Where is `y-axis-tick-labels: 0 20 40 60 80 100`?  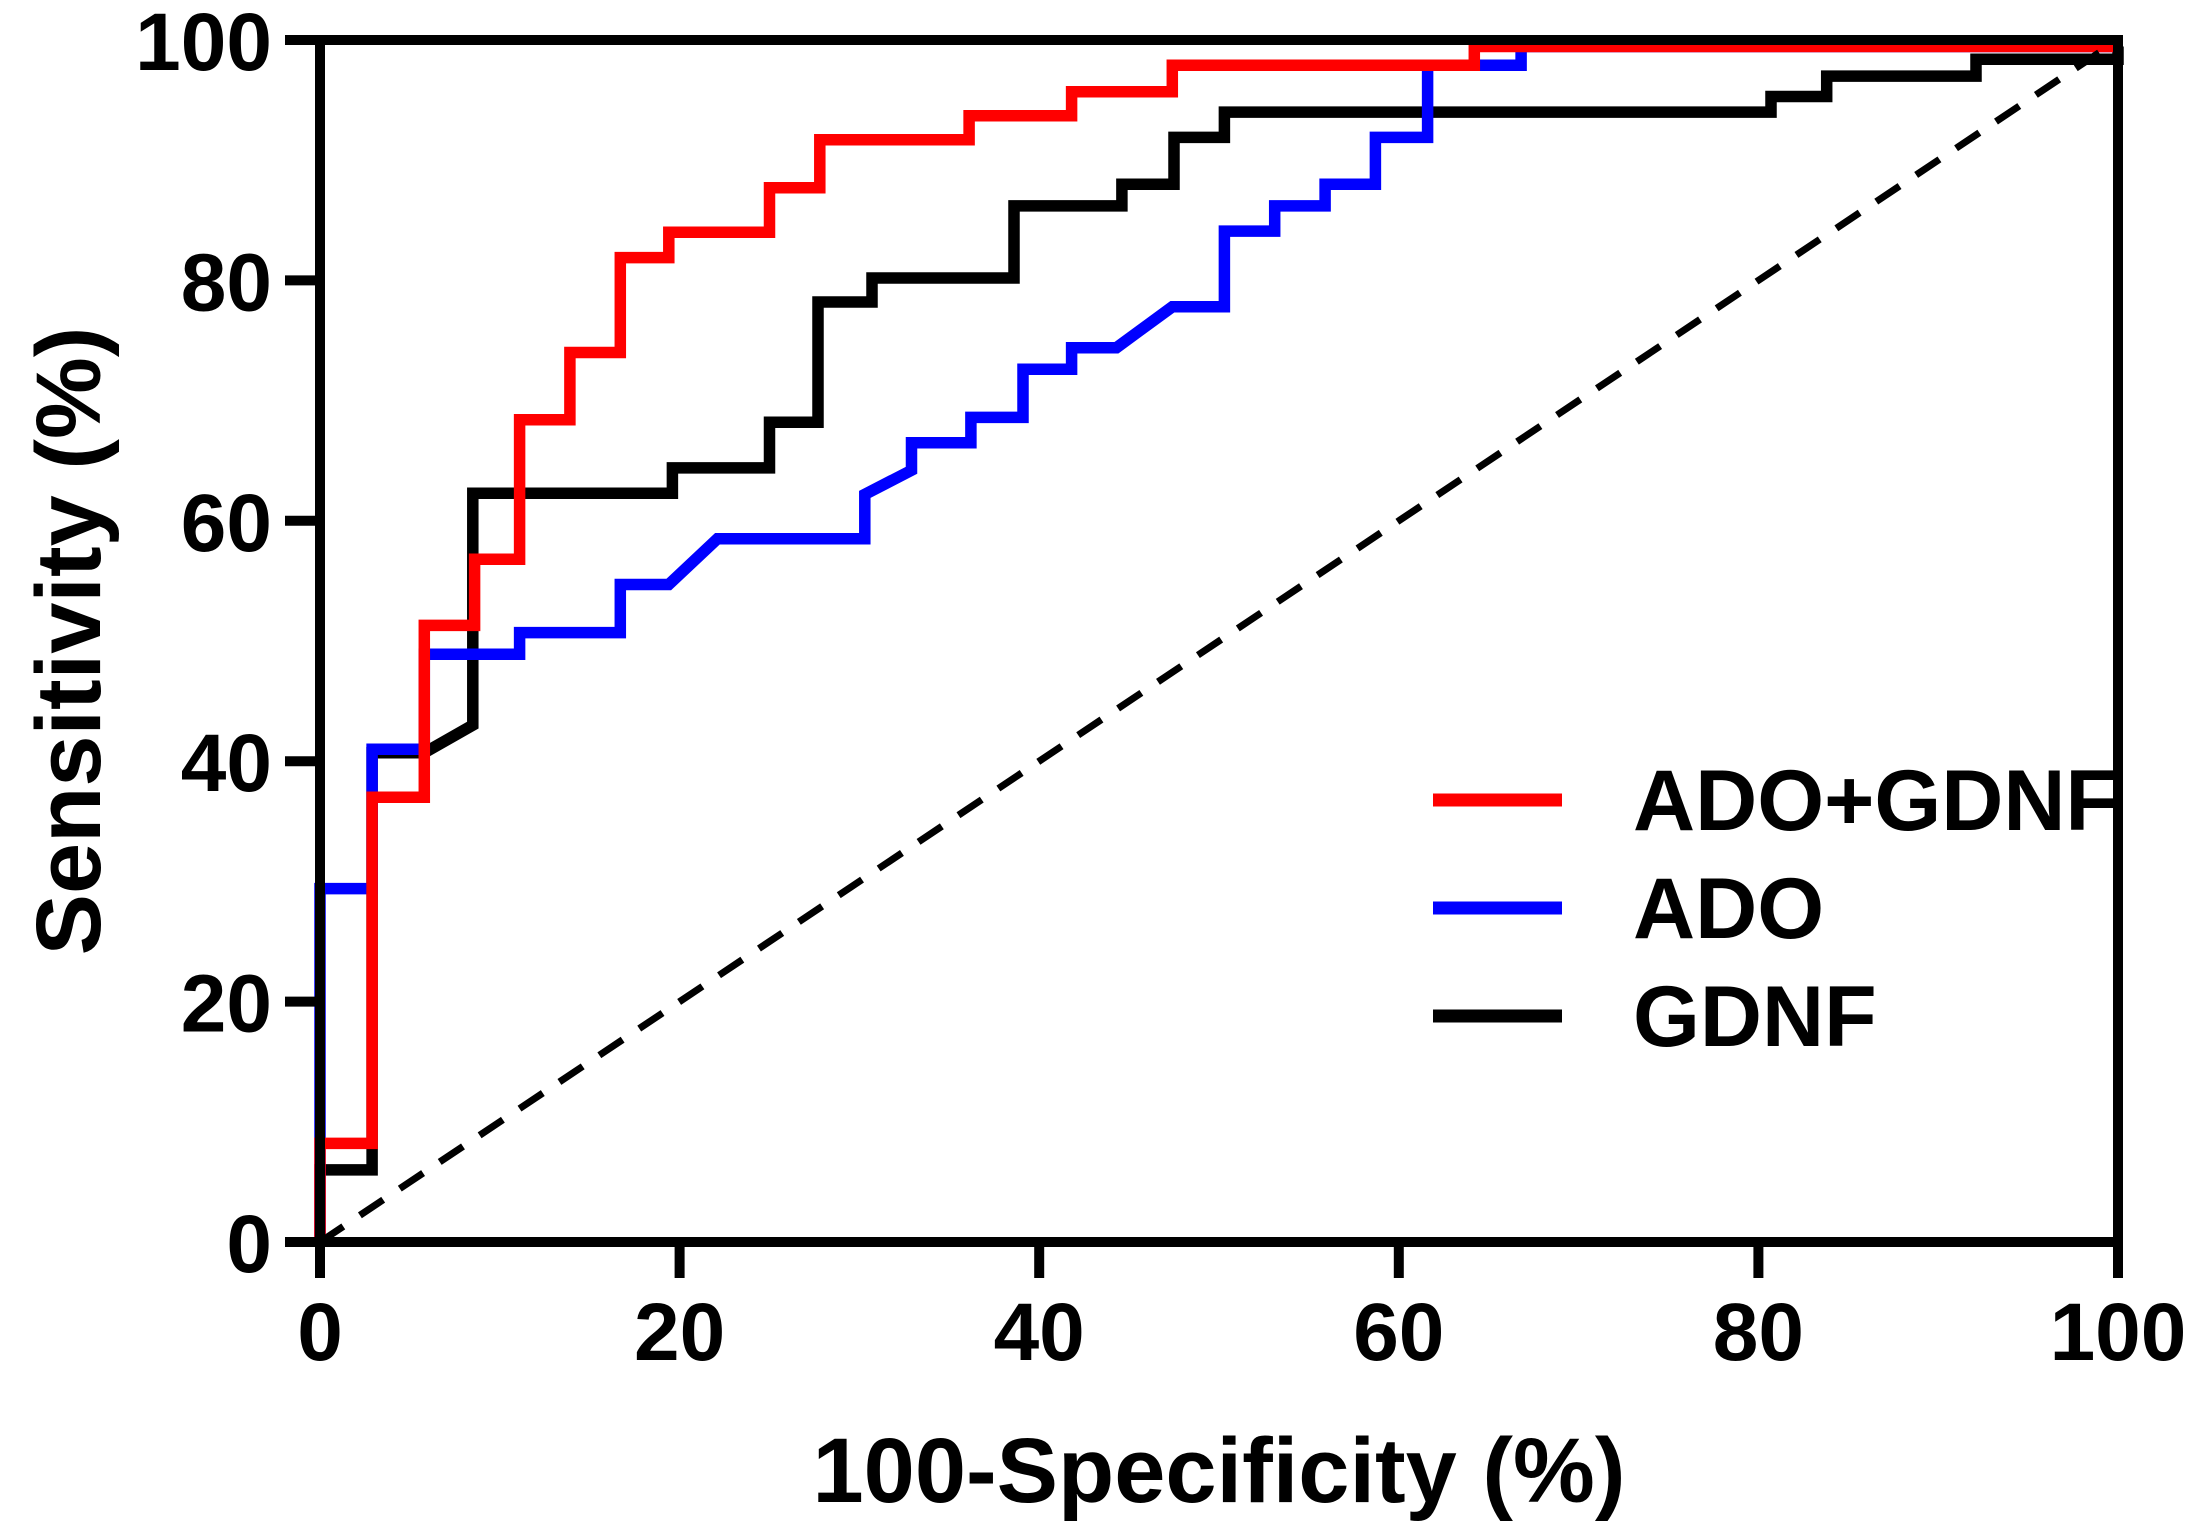
y-axis-tick-labels: 0 20 40 60 80 100 is located at coordinates (203, 645).